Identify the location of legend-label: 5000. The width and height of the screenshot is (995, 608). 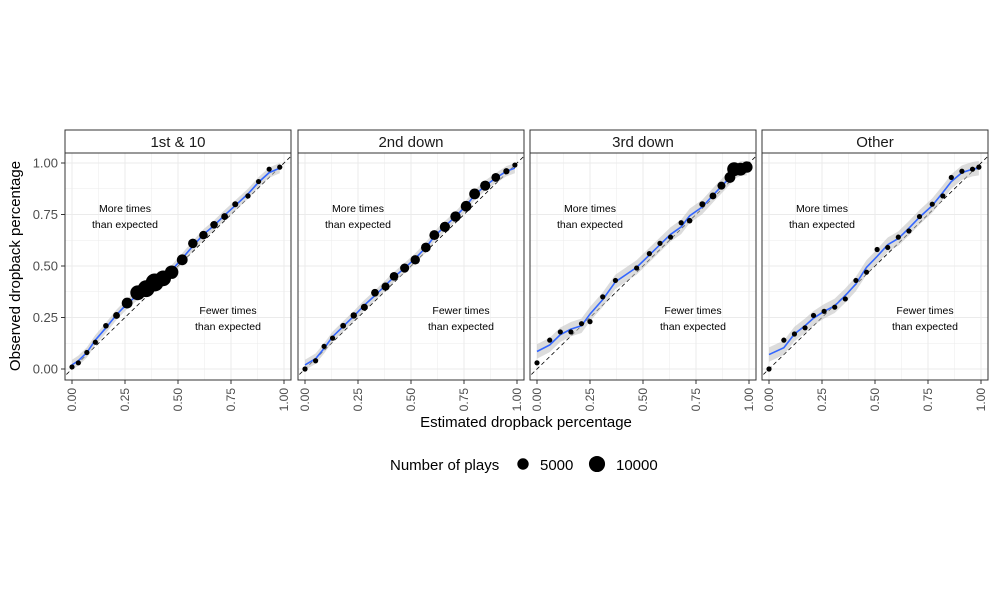
(556, 465).